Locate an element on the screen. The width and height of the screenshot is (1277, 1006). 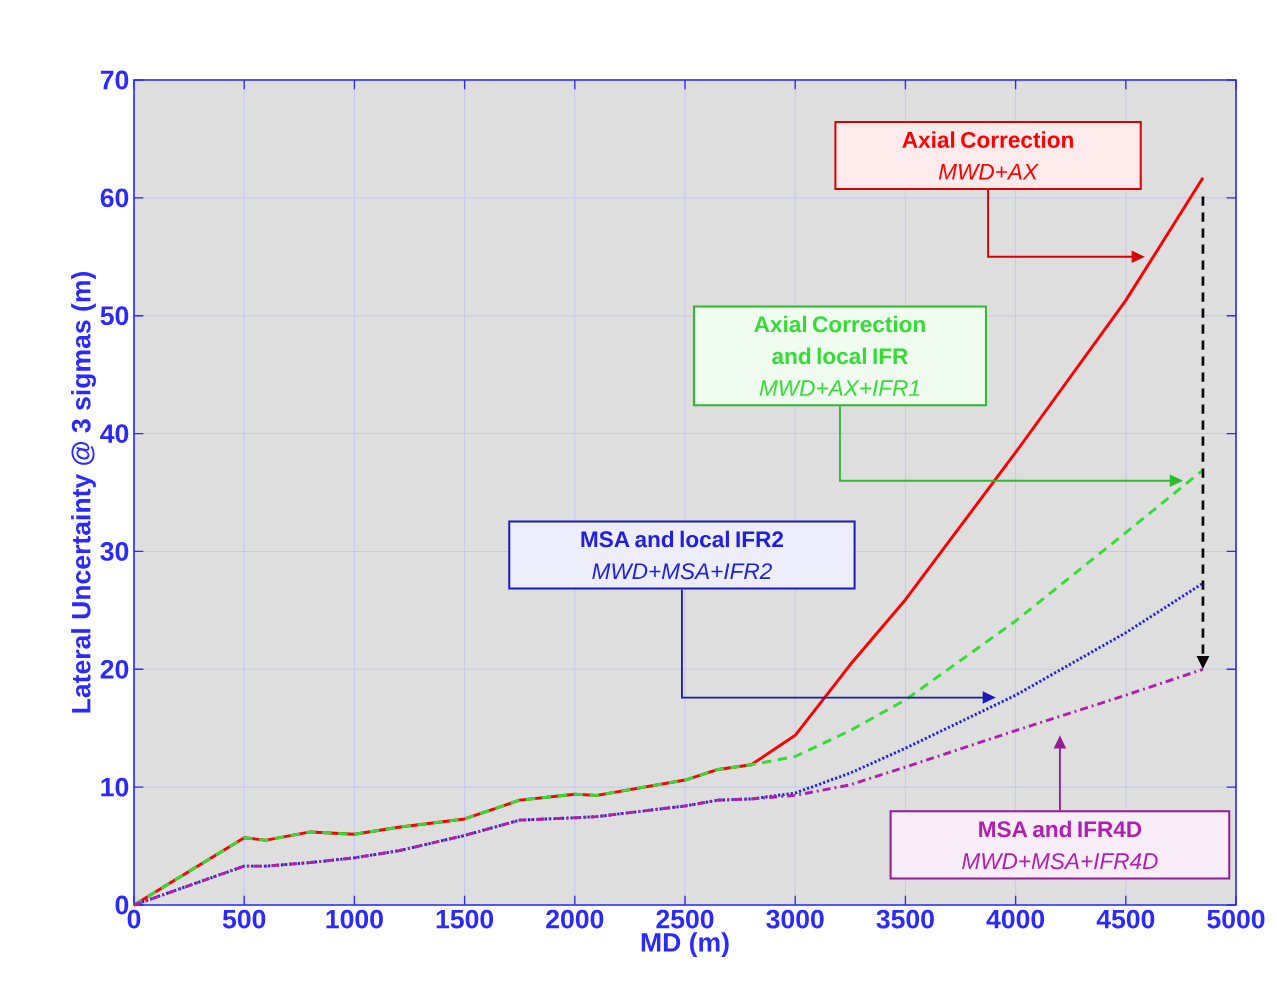
annotation: MWD+MSA+IFR2 is located at coordinates (682, 571).